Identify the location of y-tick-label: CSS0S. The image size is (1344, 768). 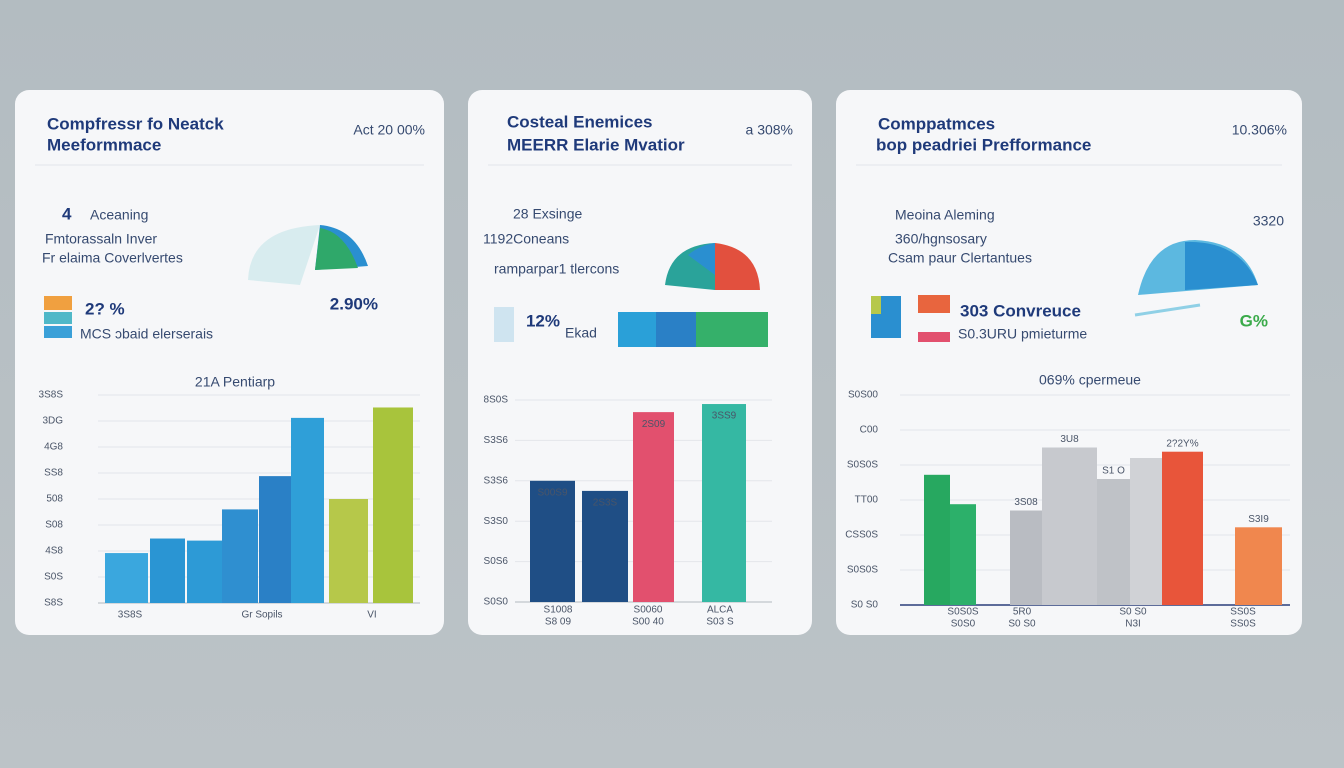
(861, 535).